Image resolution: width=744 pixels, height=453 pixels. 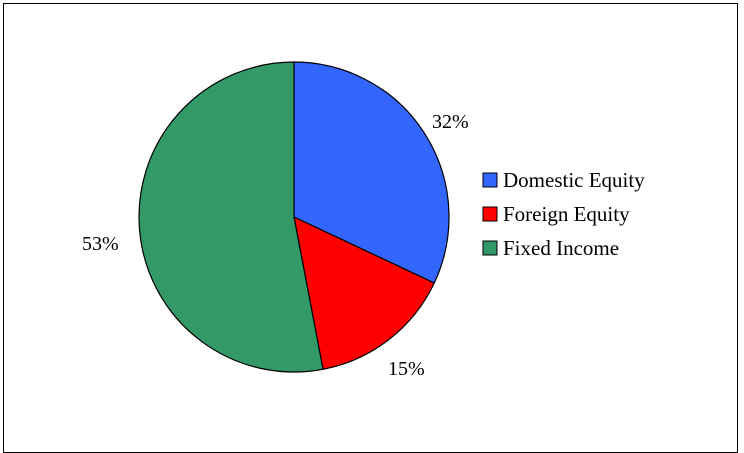 I want to click on legend-item-domestic-equity: Domestic Equity, so click(x=563, y=180).